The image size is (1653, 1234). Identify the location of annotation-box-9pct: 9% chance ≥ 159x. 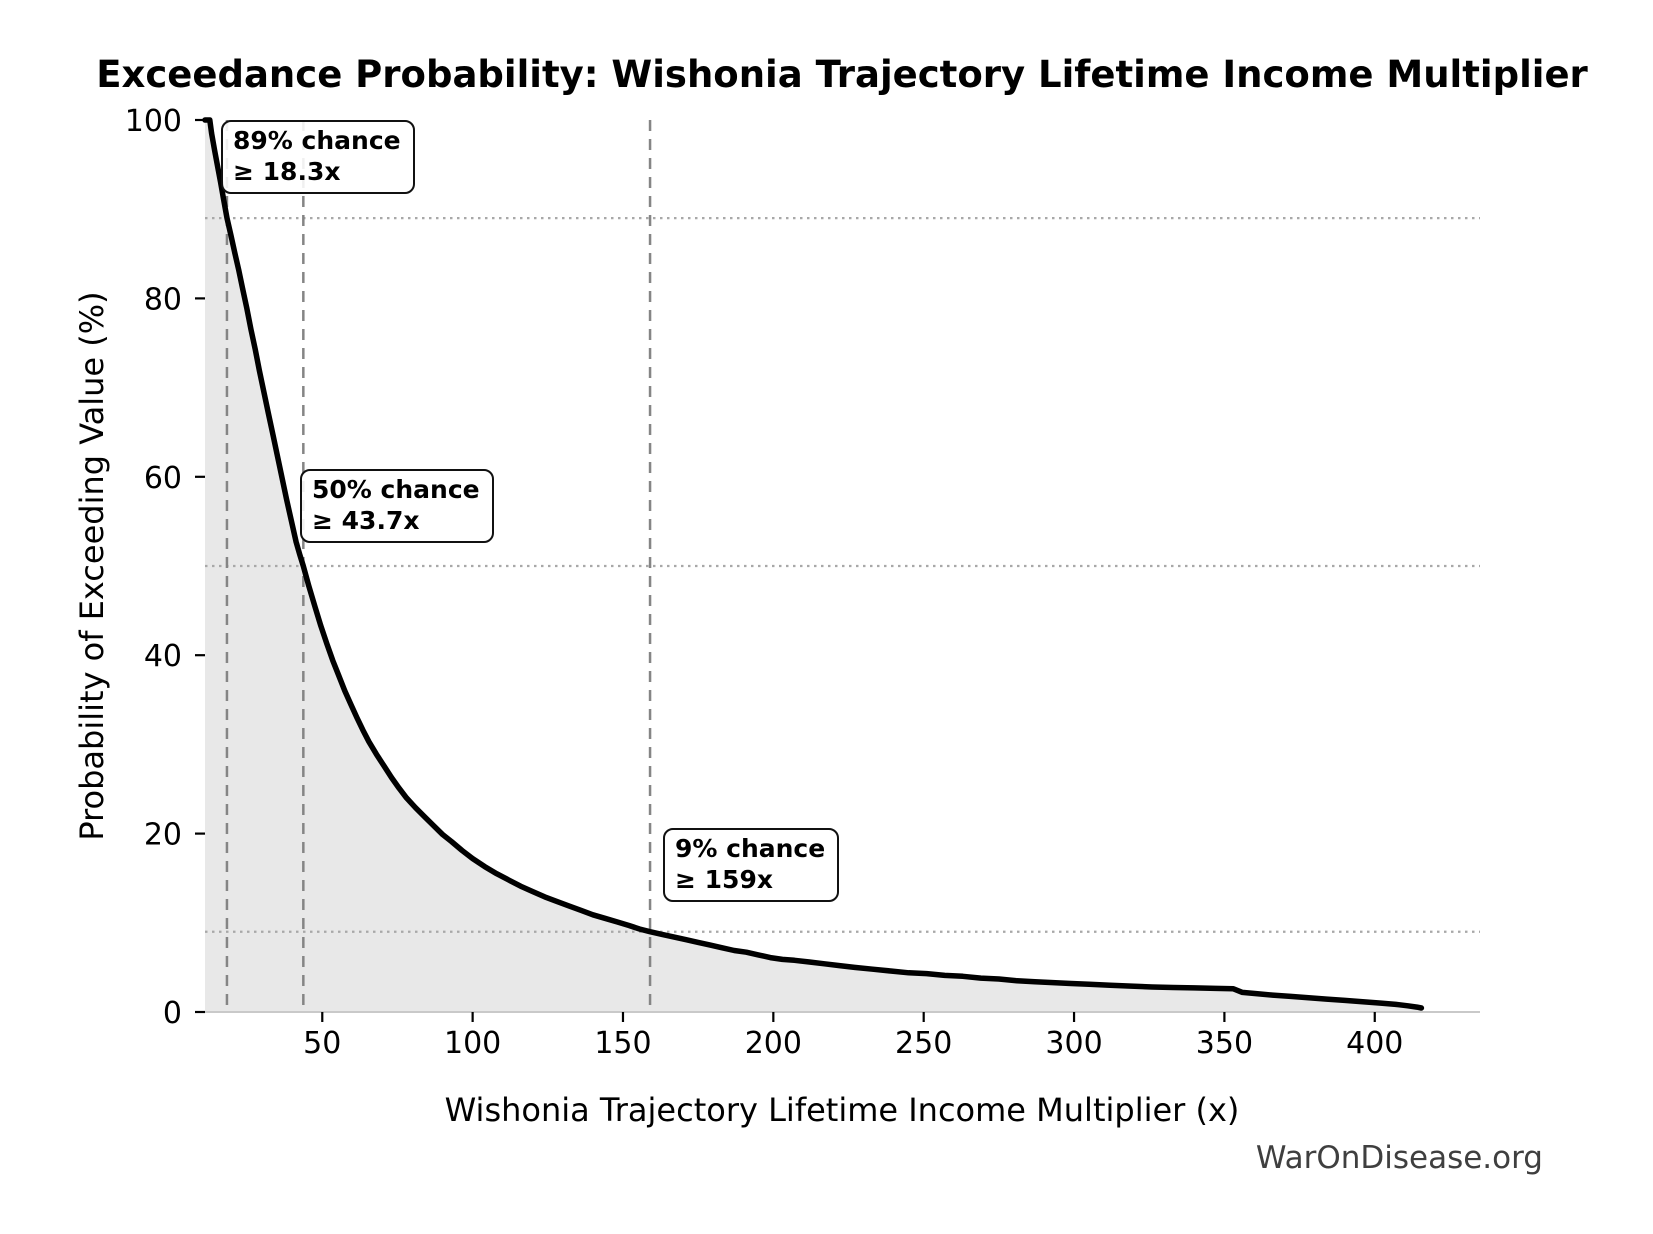
(751, 865).